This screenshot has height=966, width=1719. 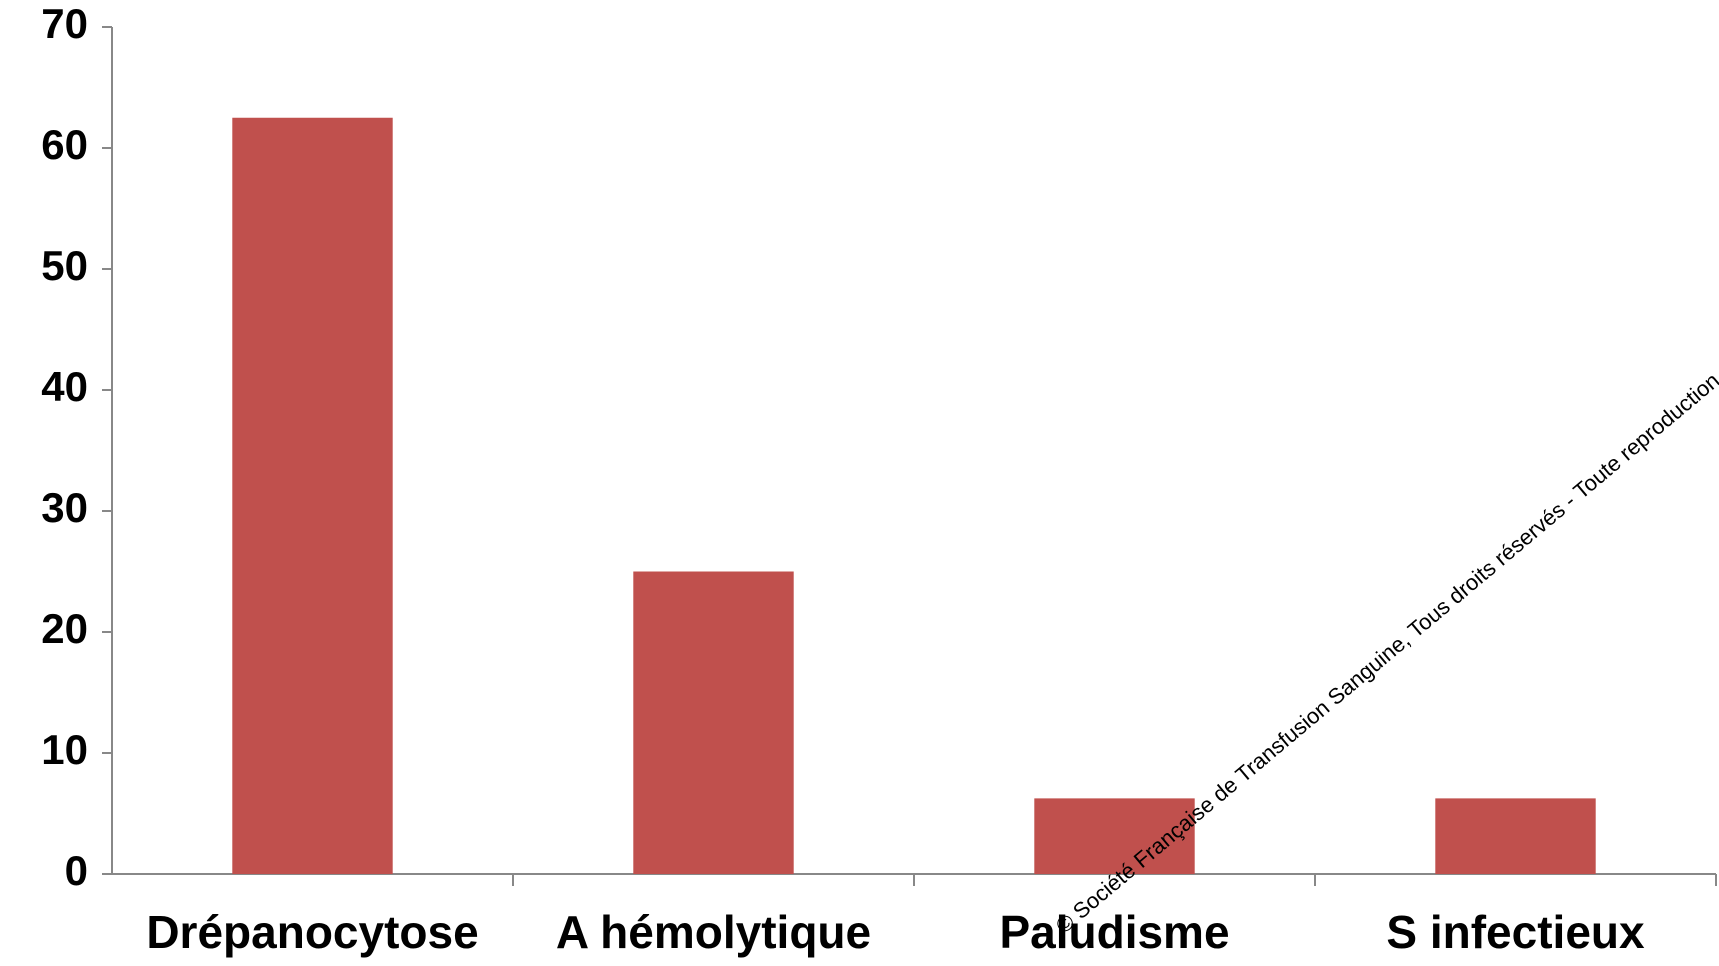 I want to click on x-tick-label: S infectieux, so click(x=1515, y=932).